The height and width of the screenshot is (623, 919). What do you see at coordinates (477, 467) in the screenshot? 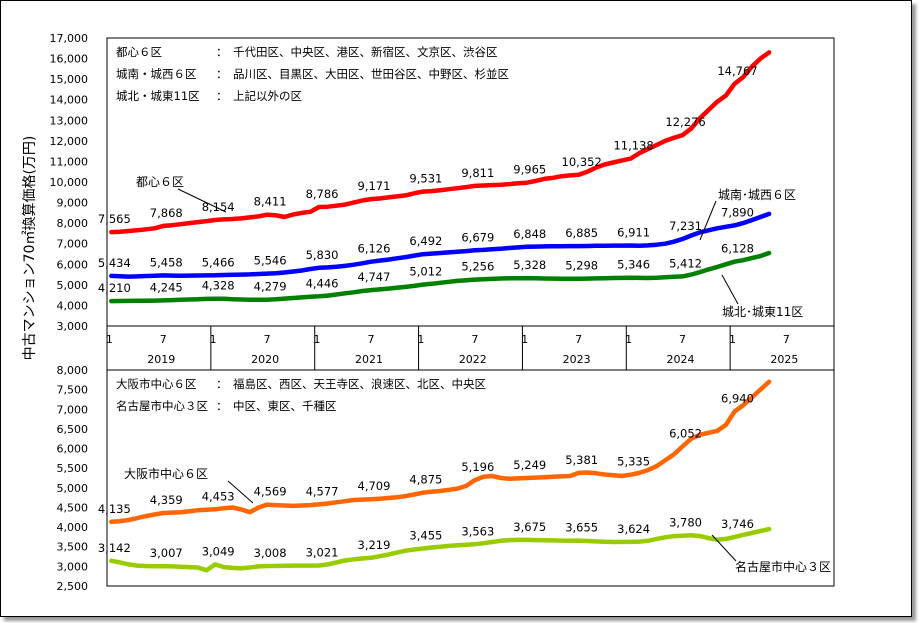
I see `data-label: 5,196` at bounding box center [477, 467].